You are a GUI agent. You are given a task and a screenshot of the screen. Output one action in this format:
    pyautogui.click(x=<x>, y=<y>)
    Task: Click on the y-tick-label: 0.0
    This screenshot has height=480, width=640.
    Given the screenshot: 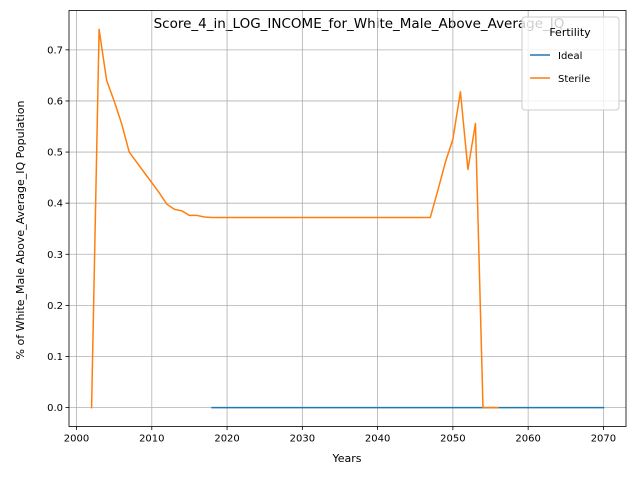 What is the action you would take?
    pyautogui.click(x=55, y=408)
    